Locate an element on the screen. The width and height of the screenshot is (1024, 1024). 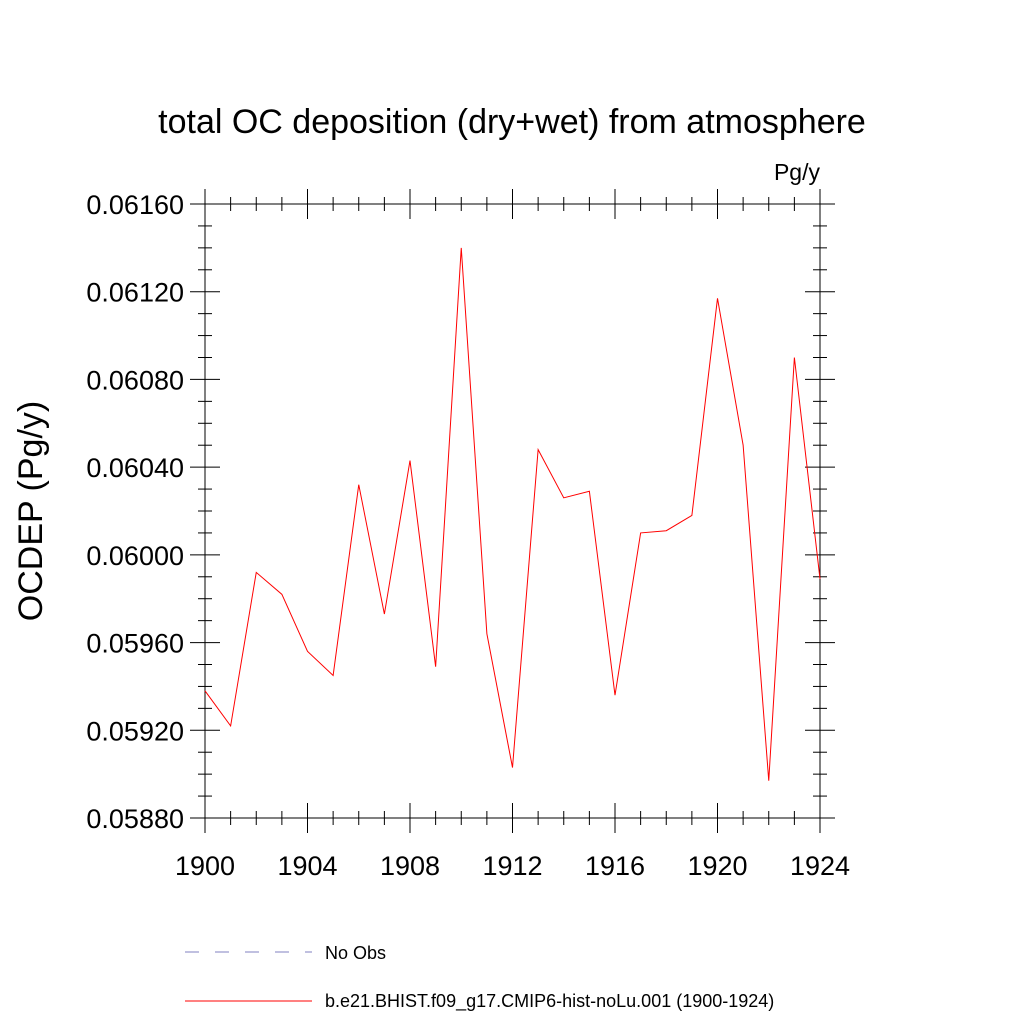
y-tick-label: 0.05960 is located at coordinates (135, 644).